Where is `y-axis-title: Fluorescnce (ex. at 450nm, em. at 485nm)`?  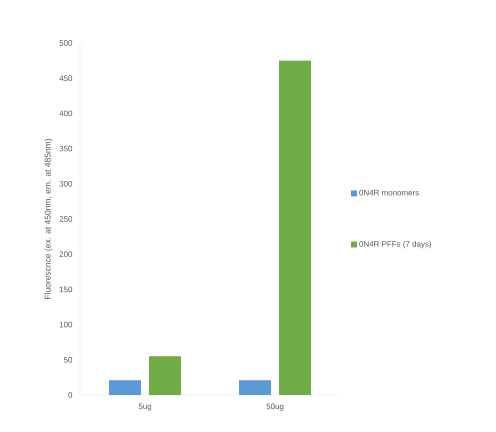
y-axis-title: Fluorescnce (ex. at 450nm, em. at 485nm) is located at coordinates (48, 218).